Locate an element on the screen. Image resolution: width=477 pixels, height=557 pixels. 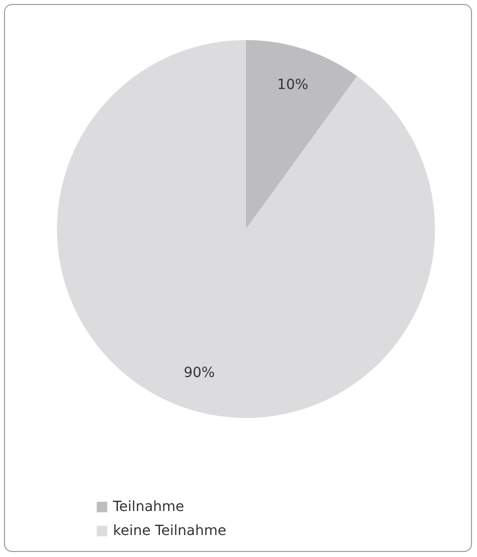
legend-label: keine Teilnahme is located at coordinates (169, 531).